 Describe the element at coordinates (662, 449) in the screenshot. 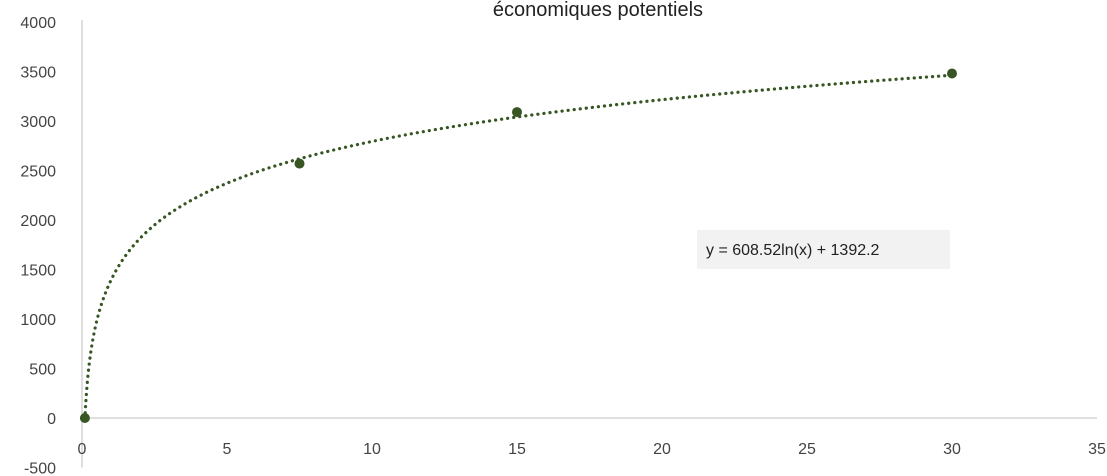

I see `x-tick-label: 20` at that location.